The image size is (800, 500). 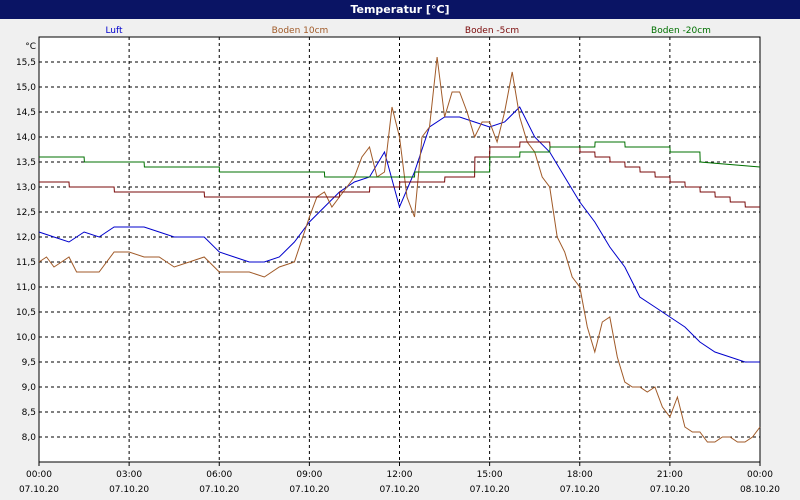 What do you see at coordinates (580, 475) in the screenshot?
I see `x-tick-time: 18:00` at bounding box center [580, 475].